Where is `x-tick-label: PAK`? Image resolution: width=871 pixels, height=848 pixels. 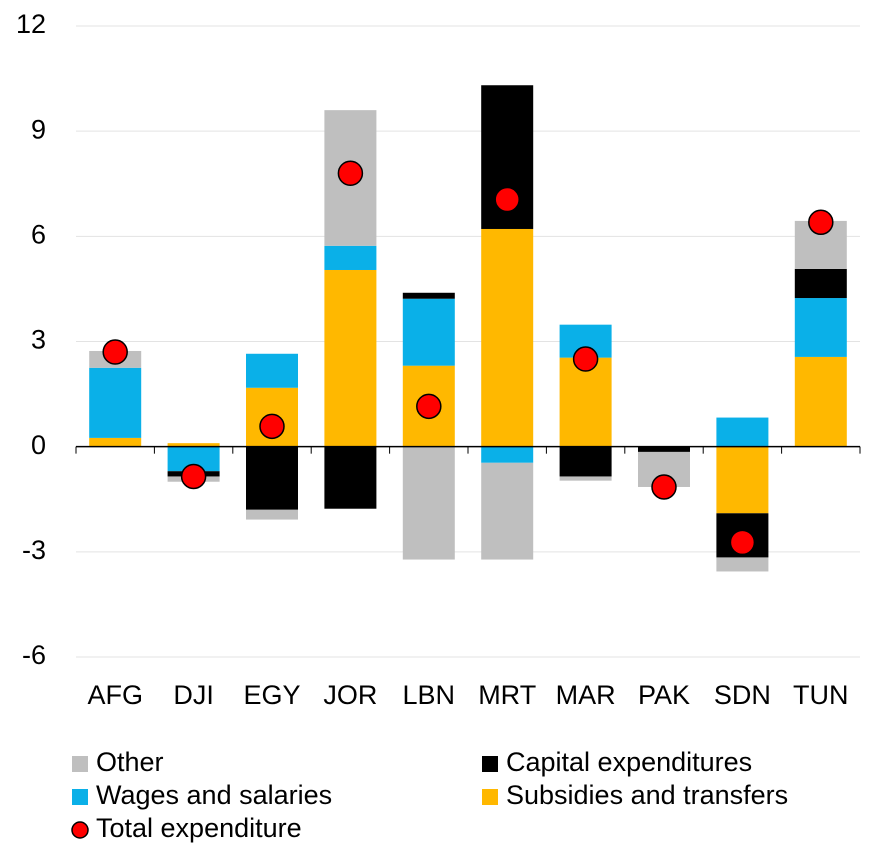 x-tick-label: PAK is located at coordinates (664, 695).